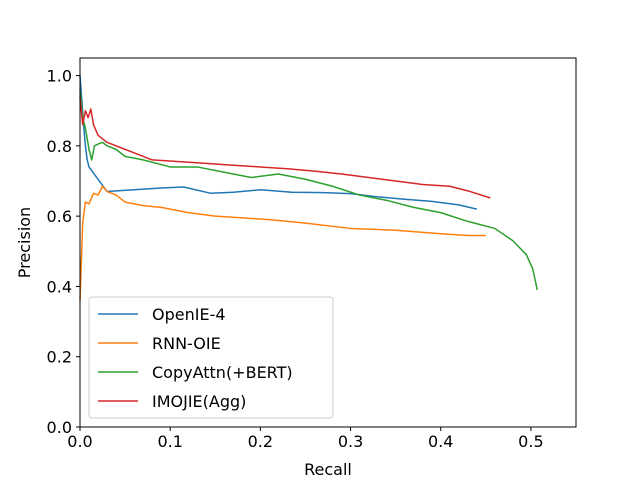  I want to click on y-tick-label: 0.0, so click(59, 427).